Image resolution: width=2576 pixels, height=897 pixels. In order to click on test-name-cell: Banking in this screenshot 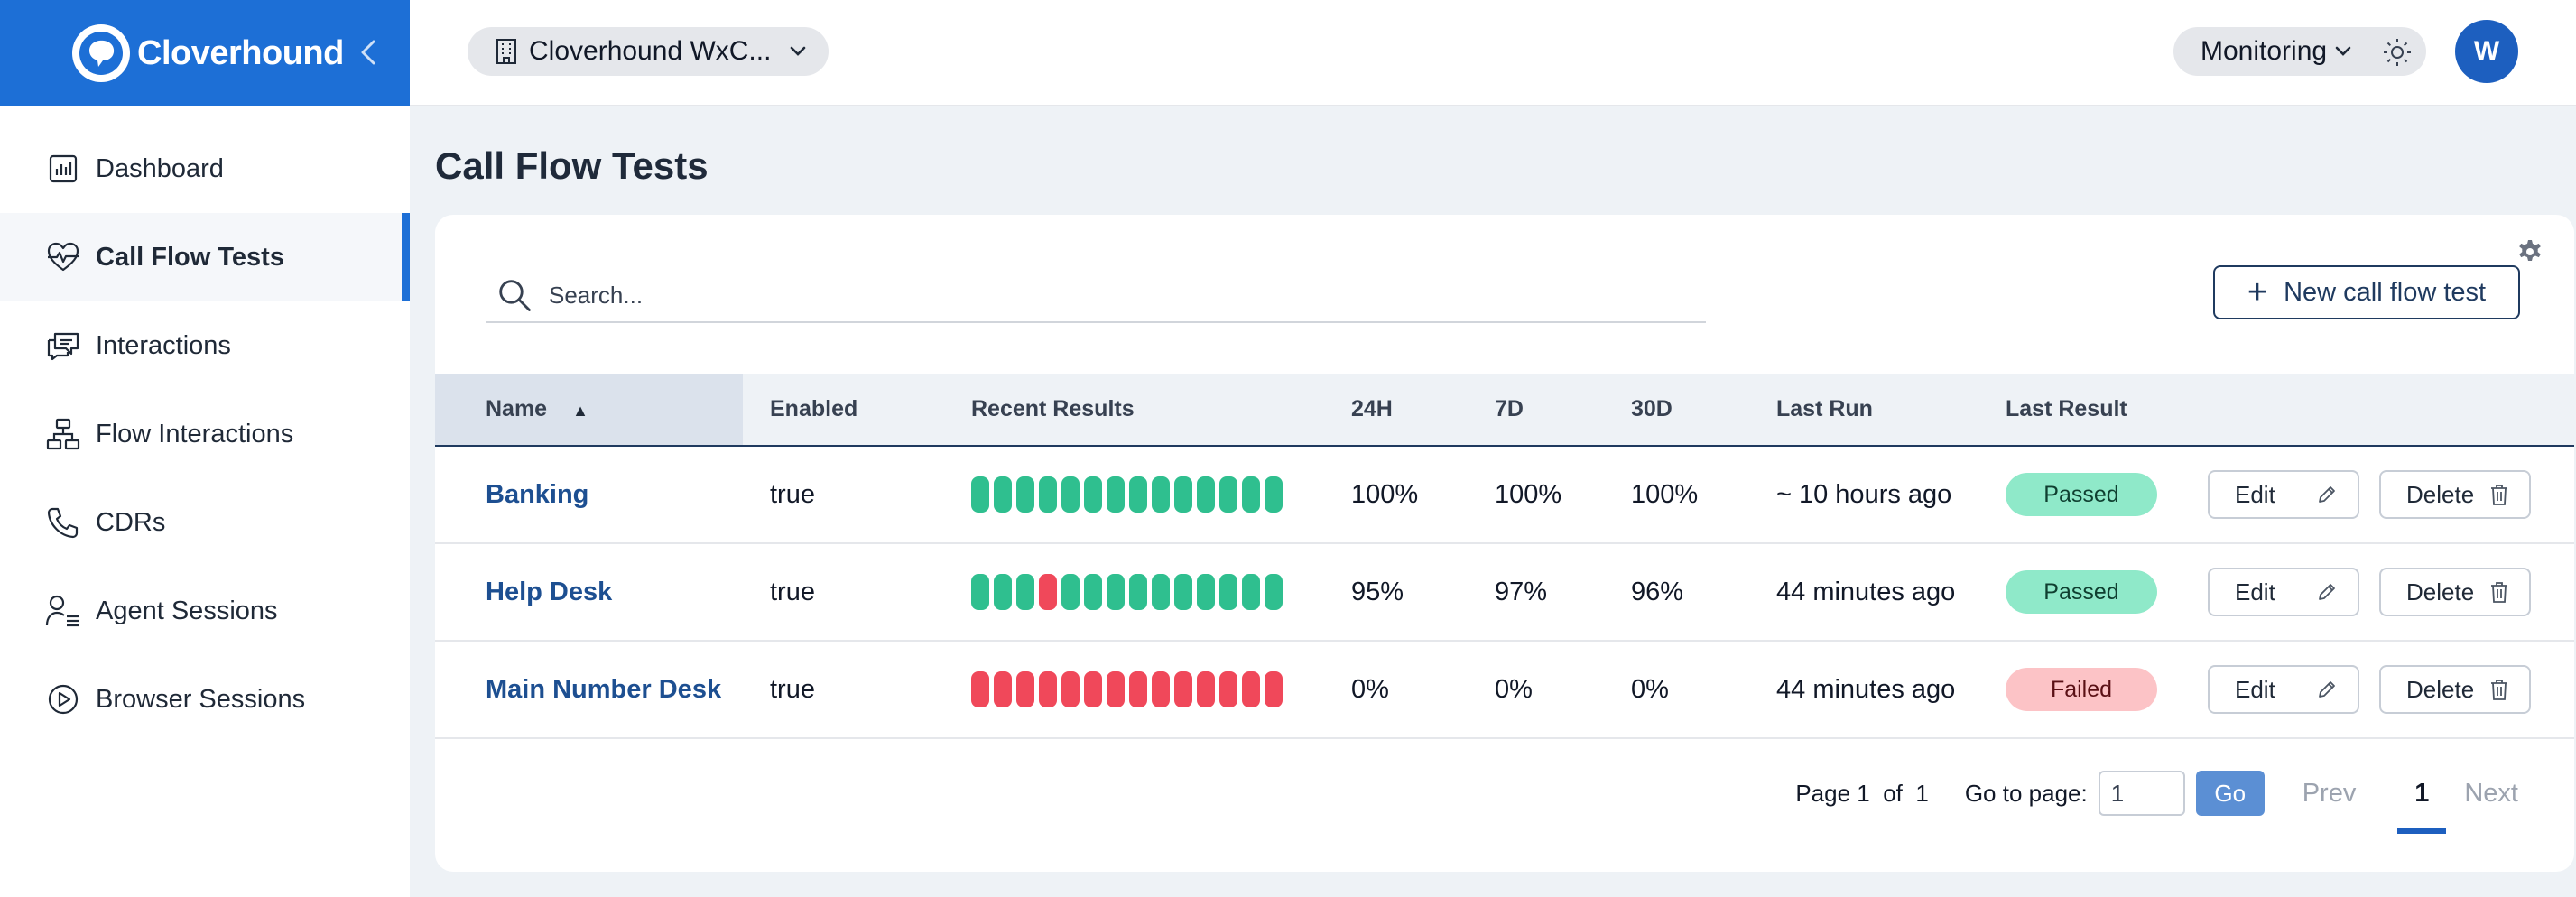, I will do `click(589, 494)`.